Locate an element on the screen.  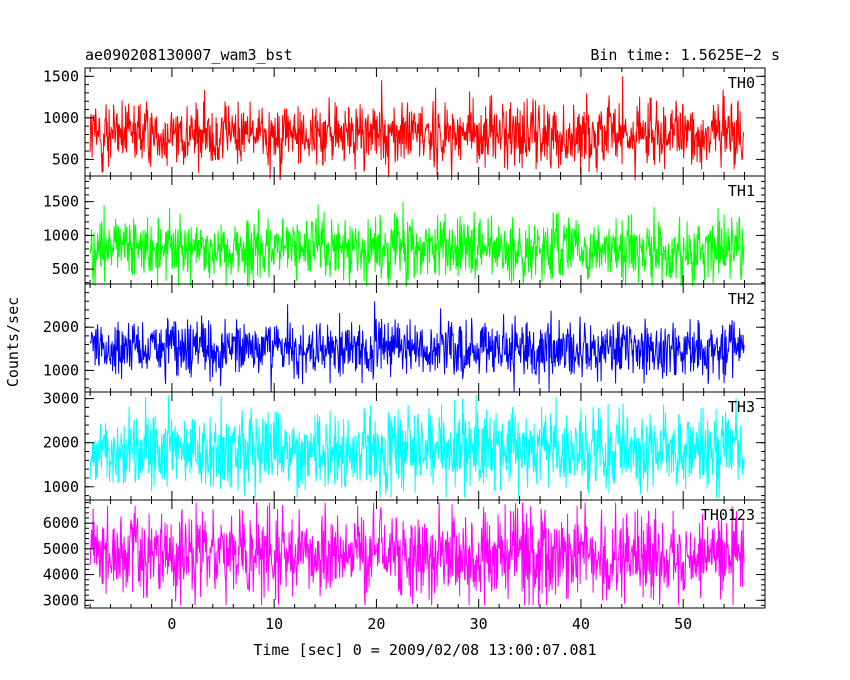
series-th0123 is located at coordinates (417, 554).